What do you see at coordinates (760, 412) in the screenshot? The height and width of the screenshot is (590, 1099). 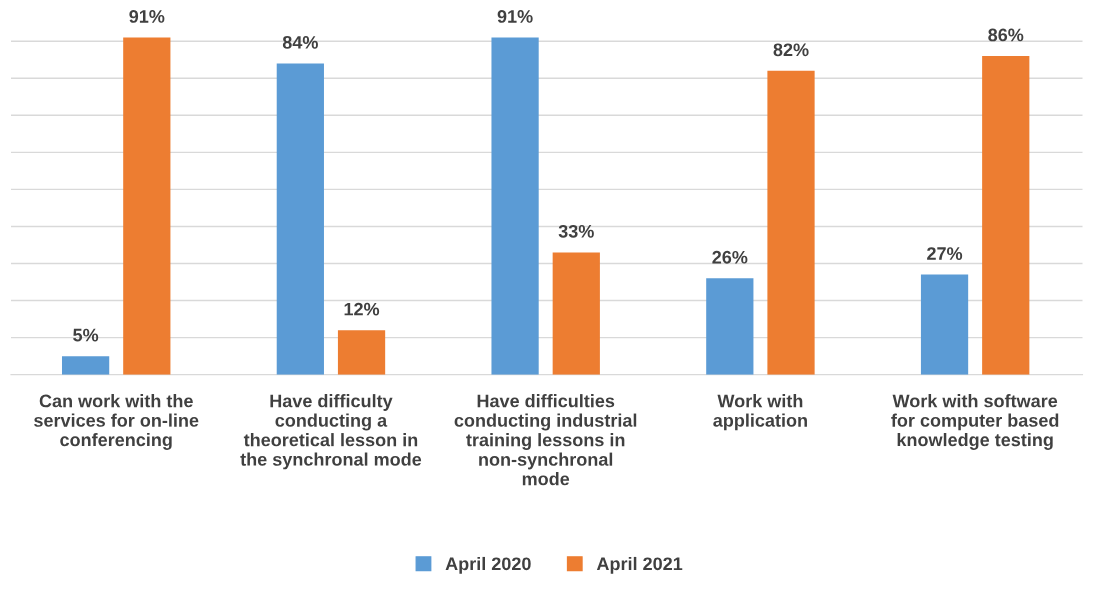 I see `x-tick-label: Work with application` at bounding box center [760, 412].